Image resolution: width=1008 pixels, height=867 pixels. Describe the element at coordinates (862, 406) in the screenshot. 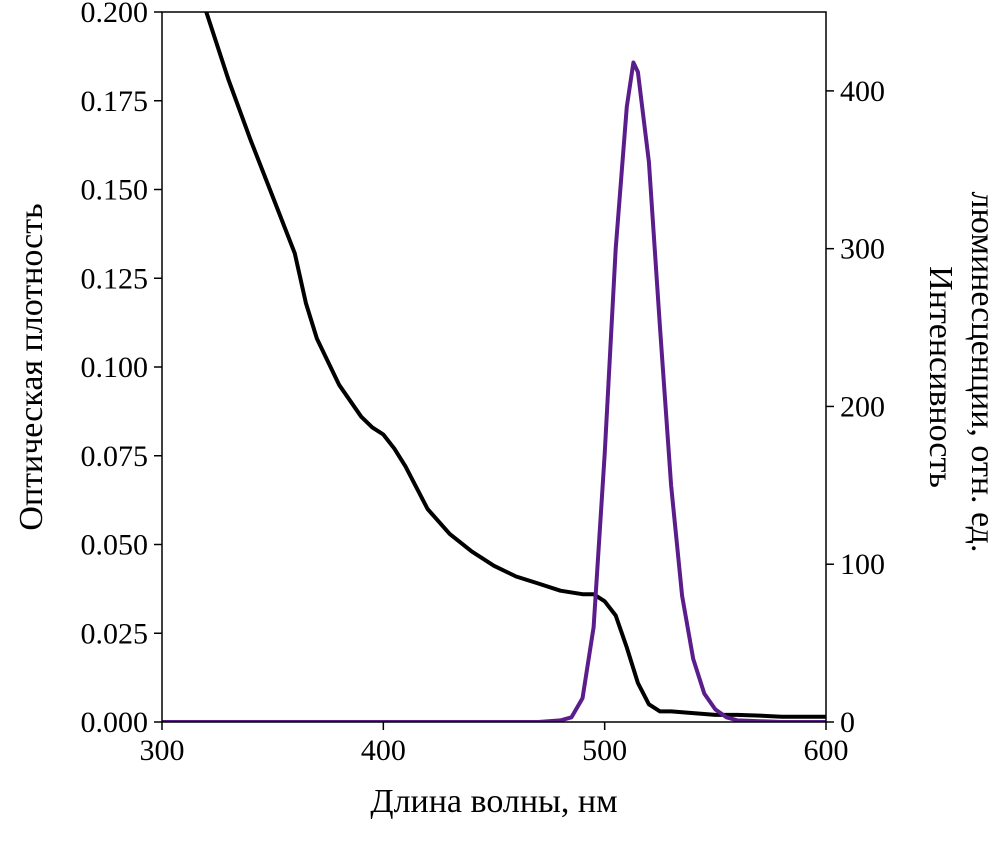

I see `y-right-tick-label: 200` at that location.